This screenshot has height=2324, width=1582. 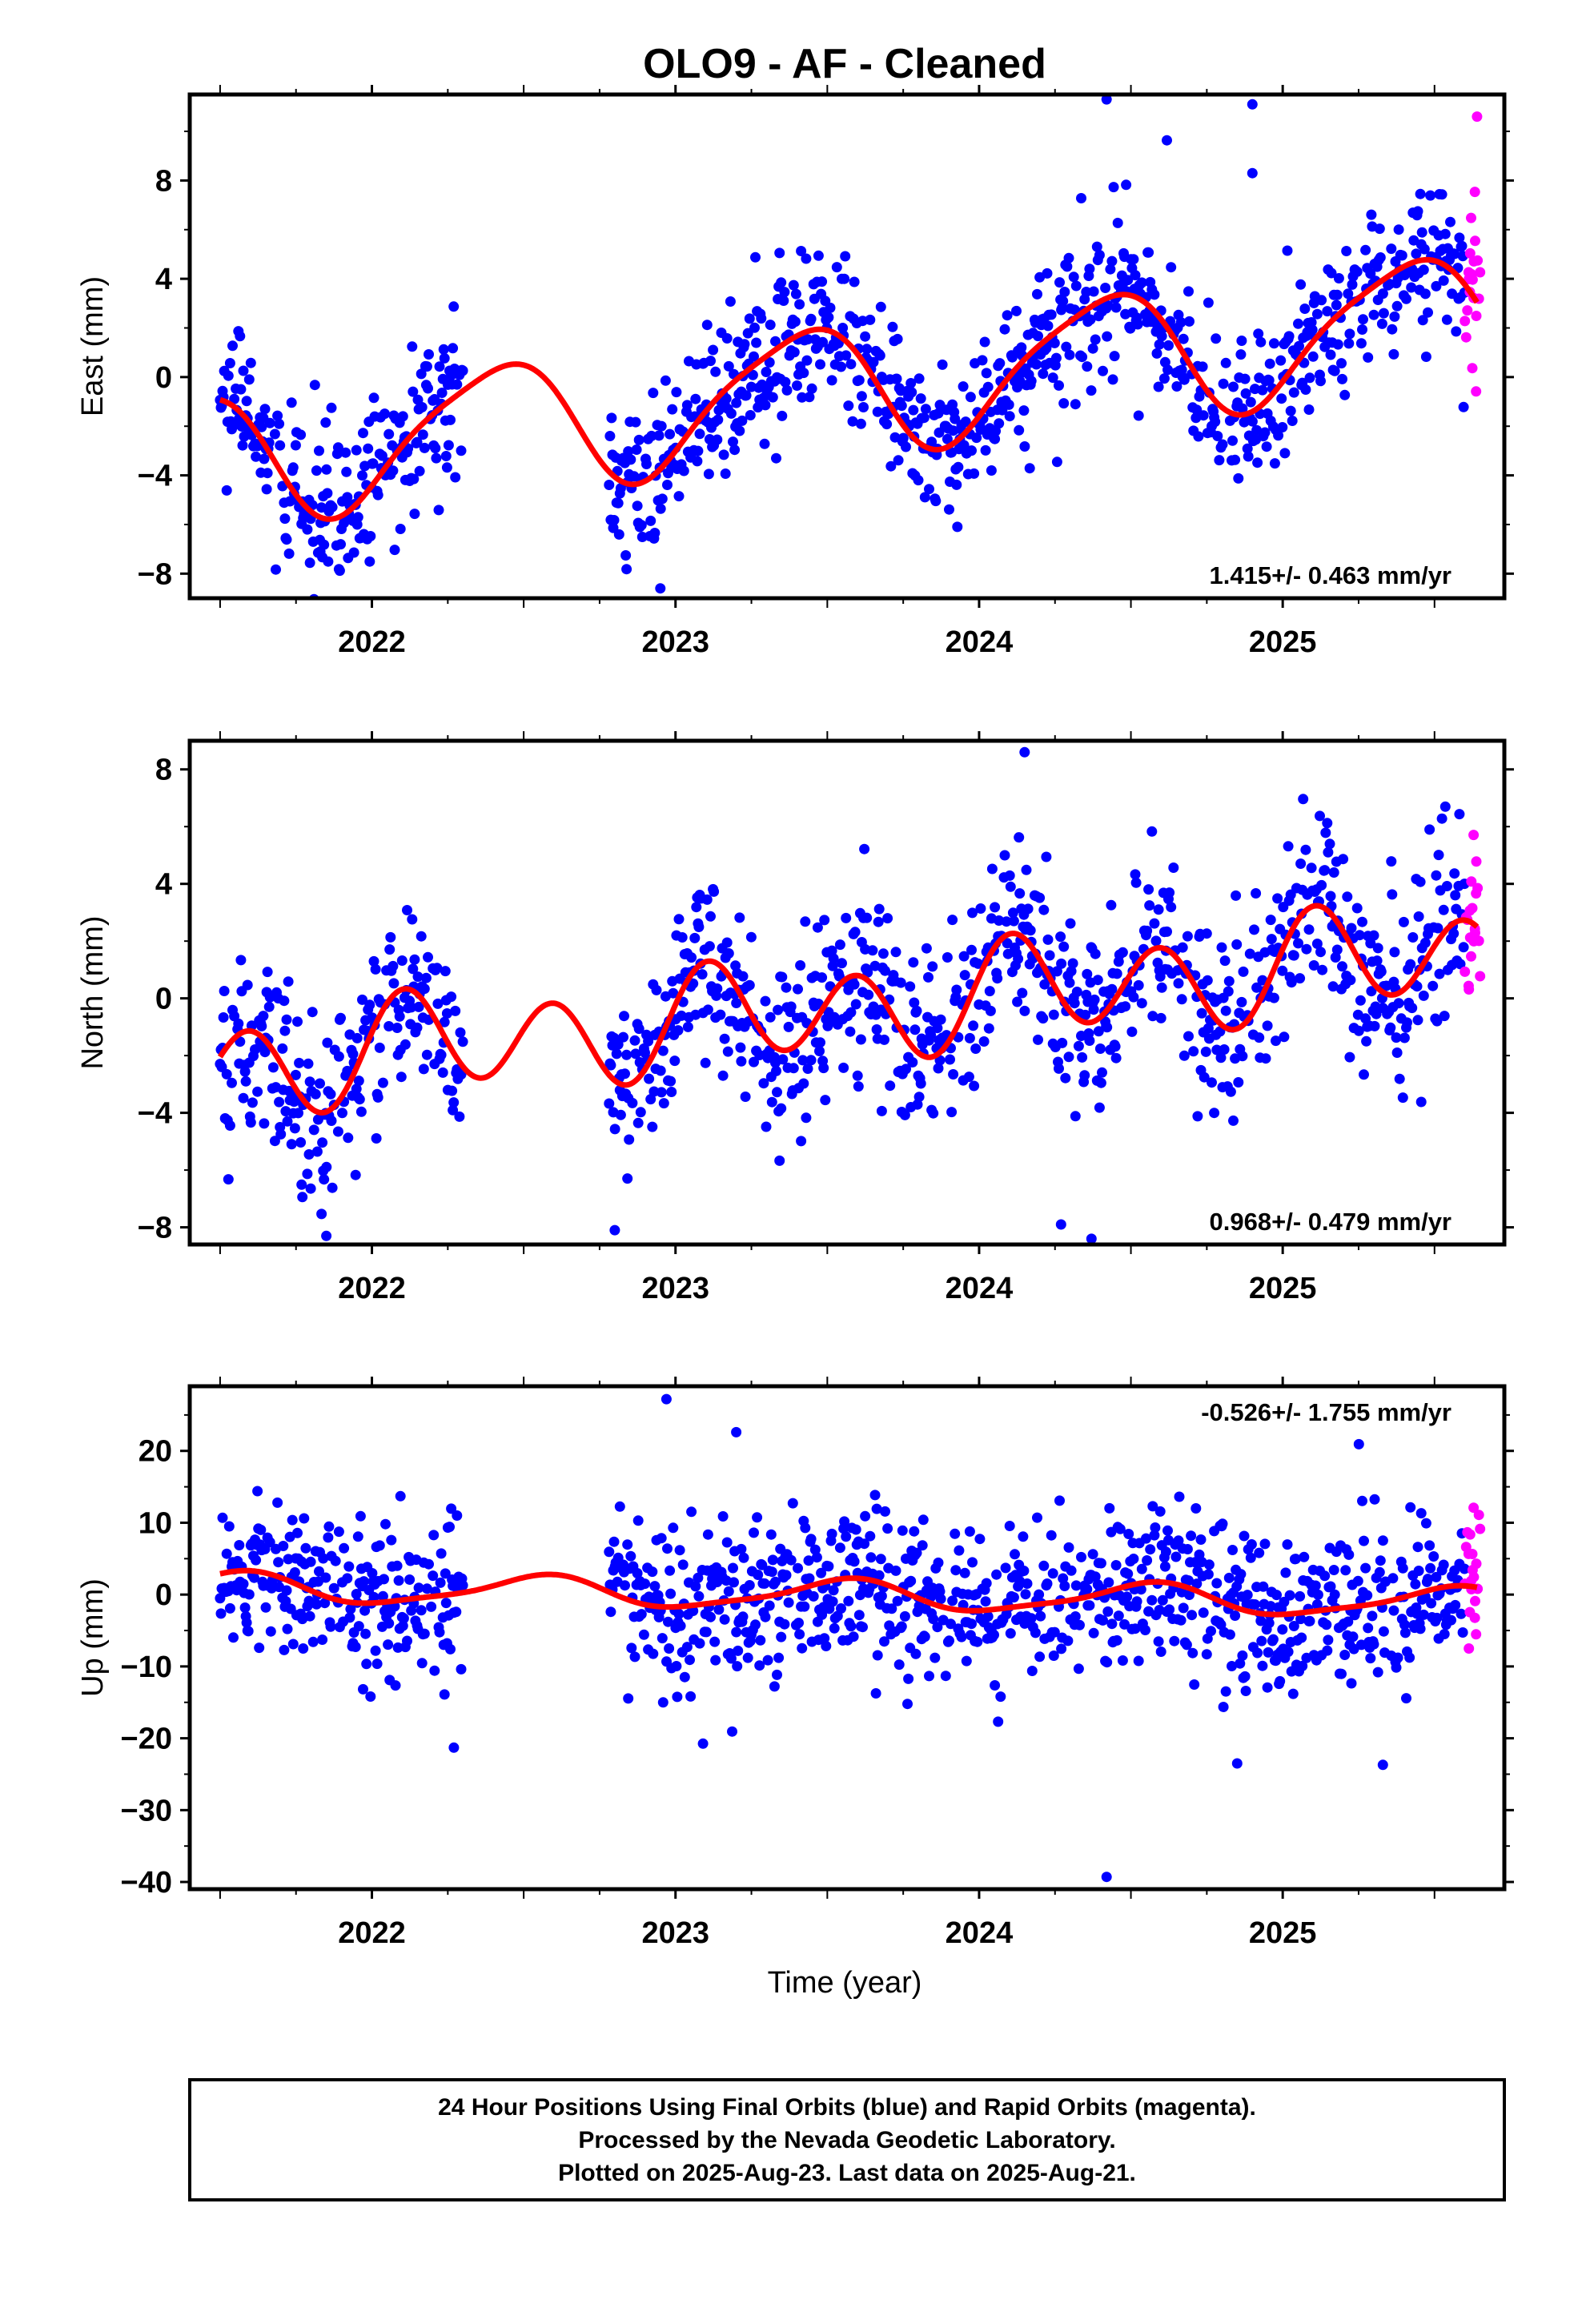 I want to click on y-axis-label: Up (mm), so click(x=93, y=1637).